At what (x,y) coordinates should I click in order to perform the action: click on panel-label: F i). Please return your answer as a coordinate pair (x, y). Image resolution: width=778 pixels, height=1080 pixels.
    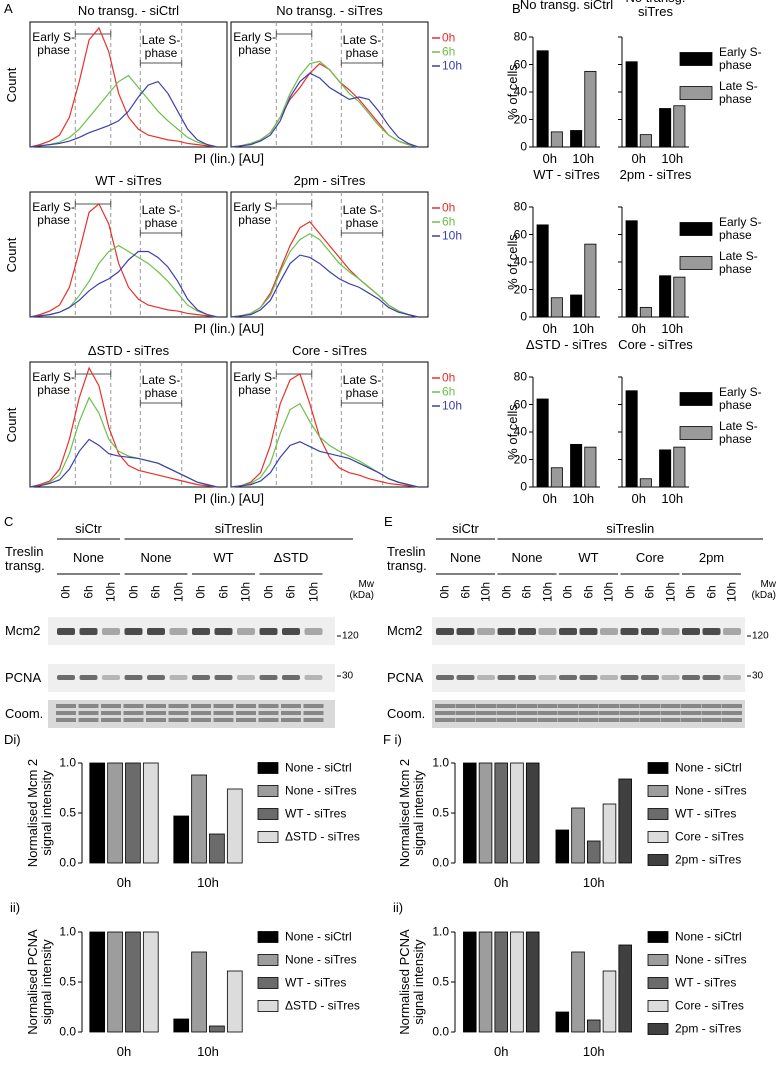
    Looking at the image, I should click on (392, 739).